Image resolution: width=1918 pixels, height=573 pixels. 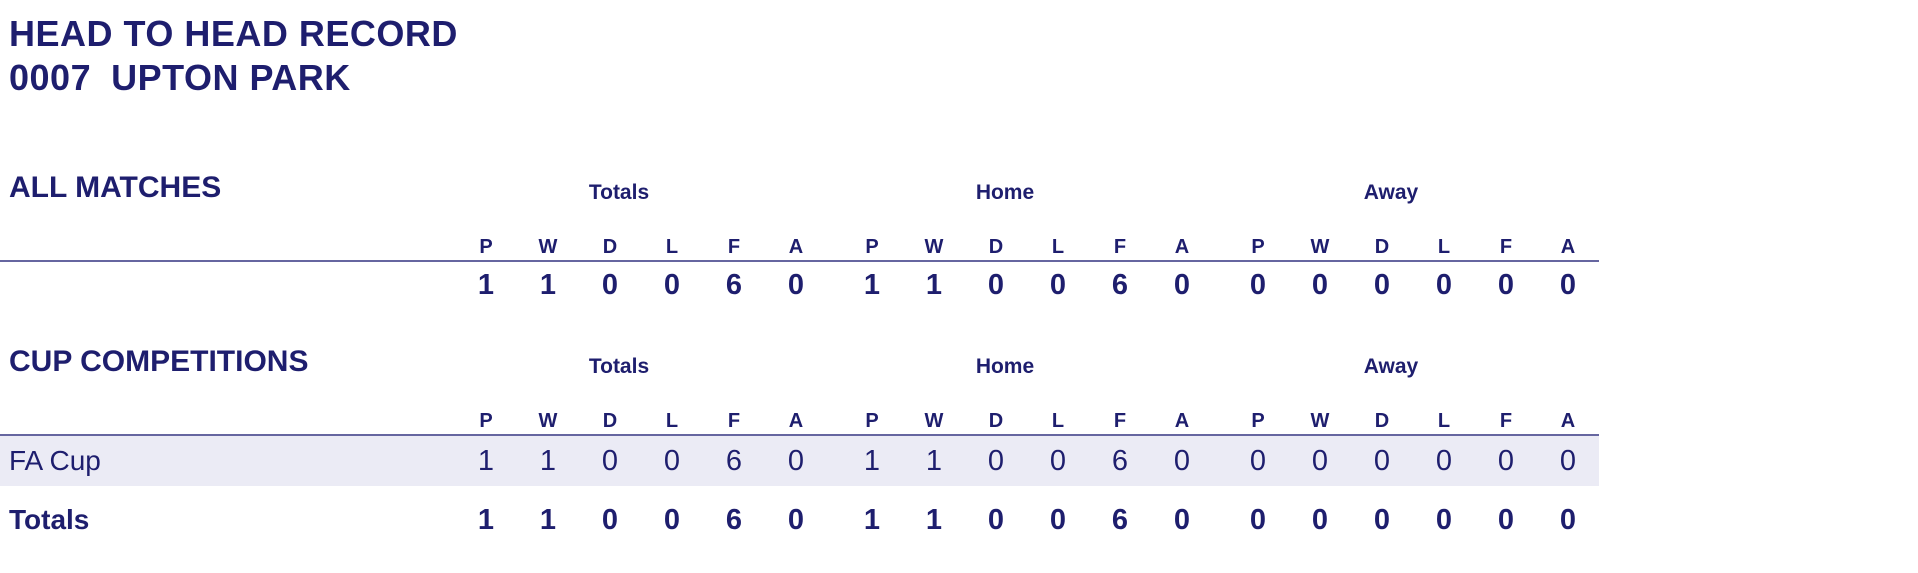 What do you see at coordinates (959, 188) in the screenshot?
I see `all-matches-heading-row: ALL MATCHES Totals Home Away` at bounding box center [959, 188].